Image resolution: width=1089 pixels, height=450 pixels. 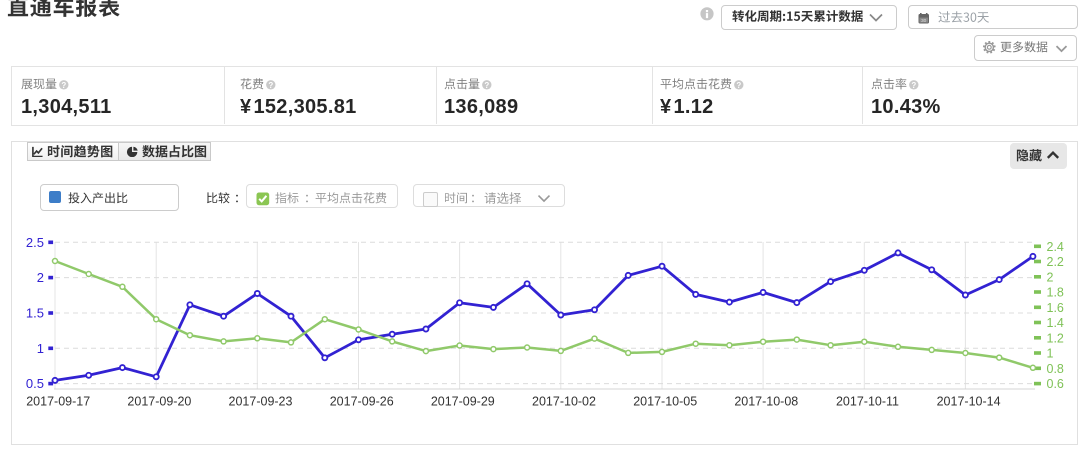 What do you see at coordinates (766, 402) in the screenshot?
I see `svg-text: 2017-10-08` at bounding box center [766, 402].